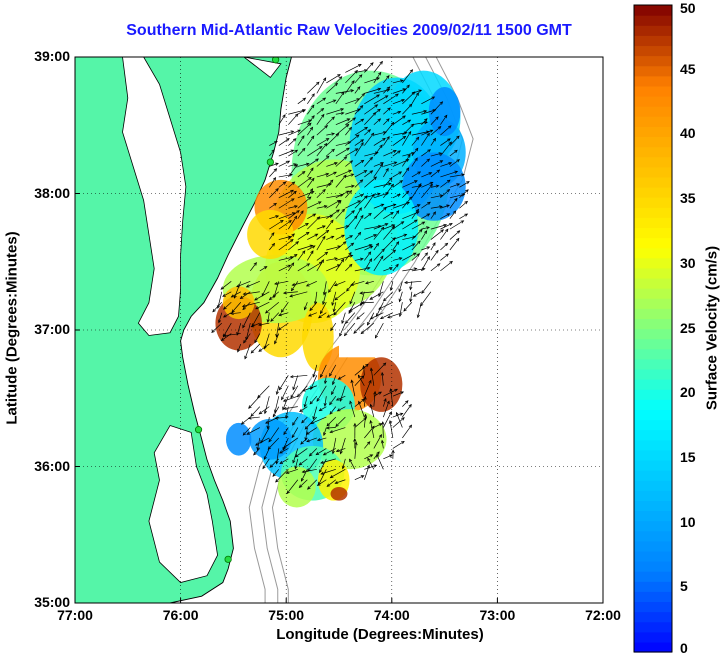  I want to click on colorbar-frame, so click(653, 328).